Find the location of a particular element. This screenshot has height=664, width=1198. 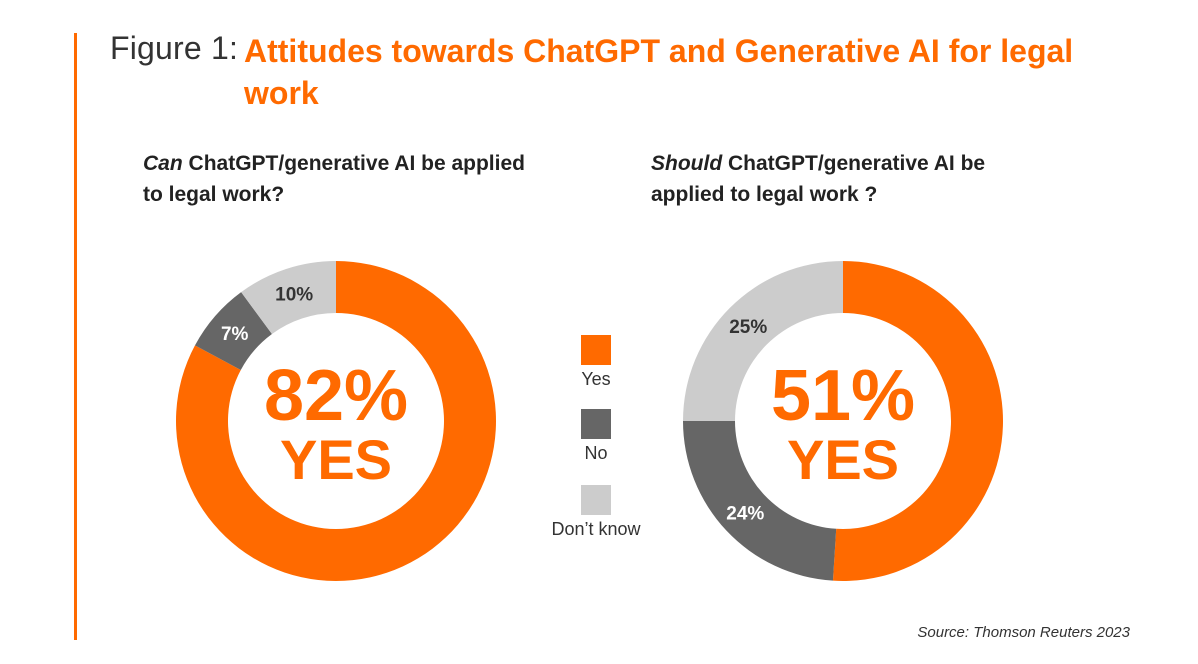

right-donut-slice-yes is located at coordinates (918, 421).